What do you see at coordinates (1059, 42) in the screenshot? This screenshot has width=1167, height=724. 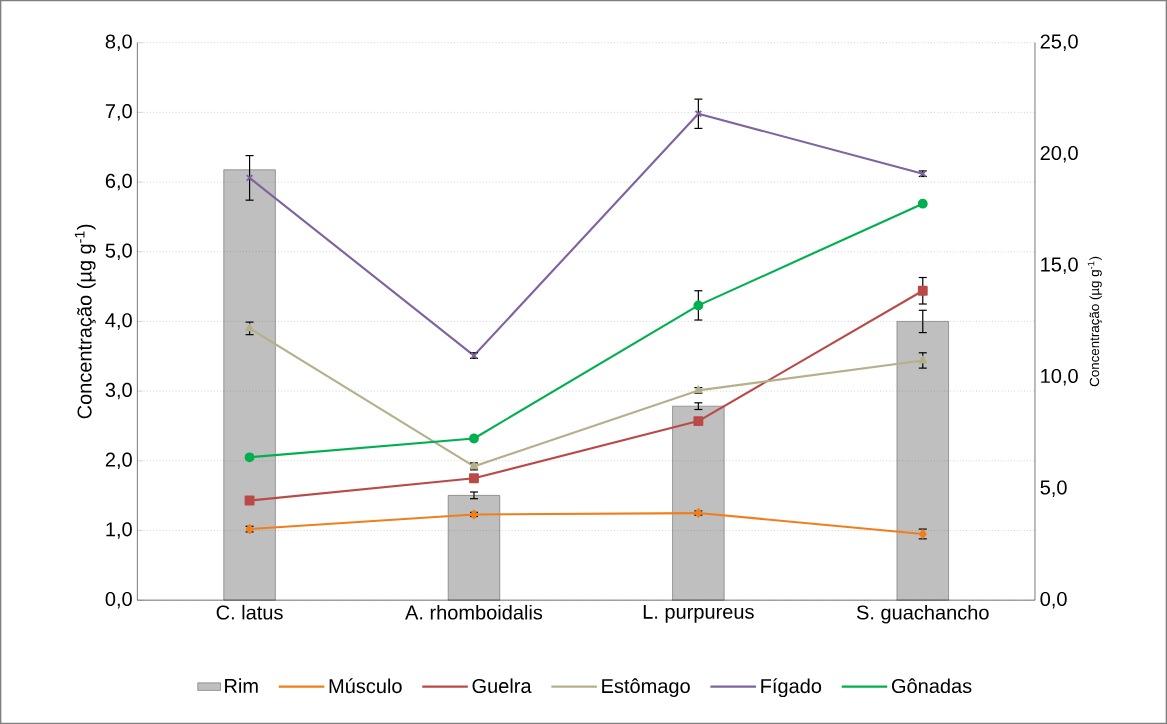 I see `y2-tick-label: 25,0` at bounding box center [1059, 42].